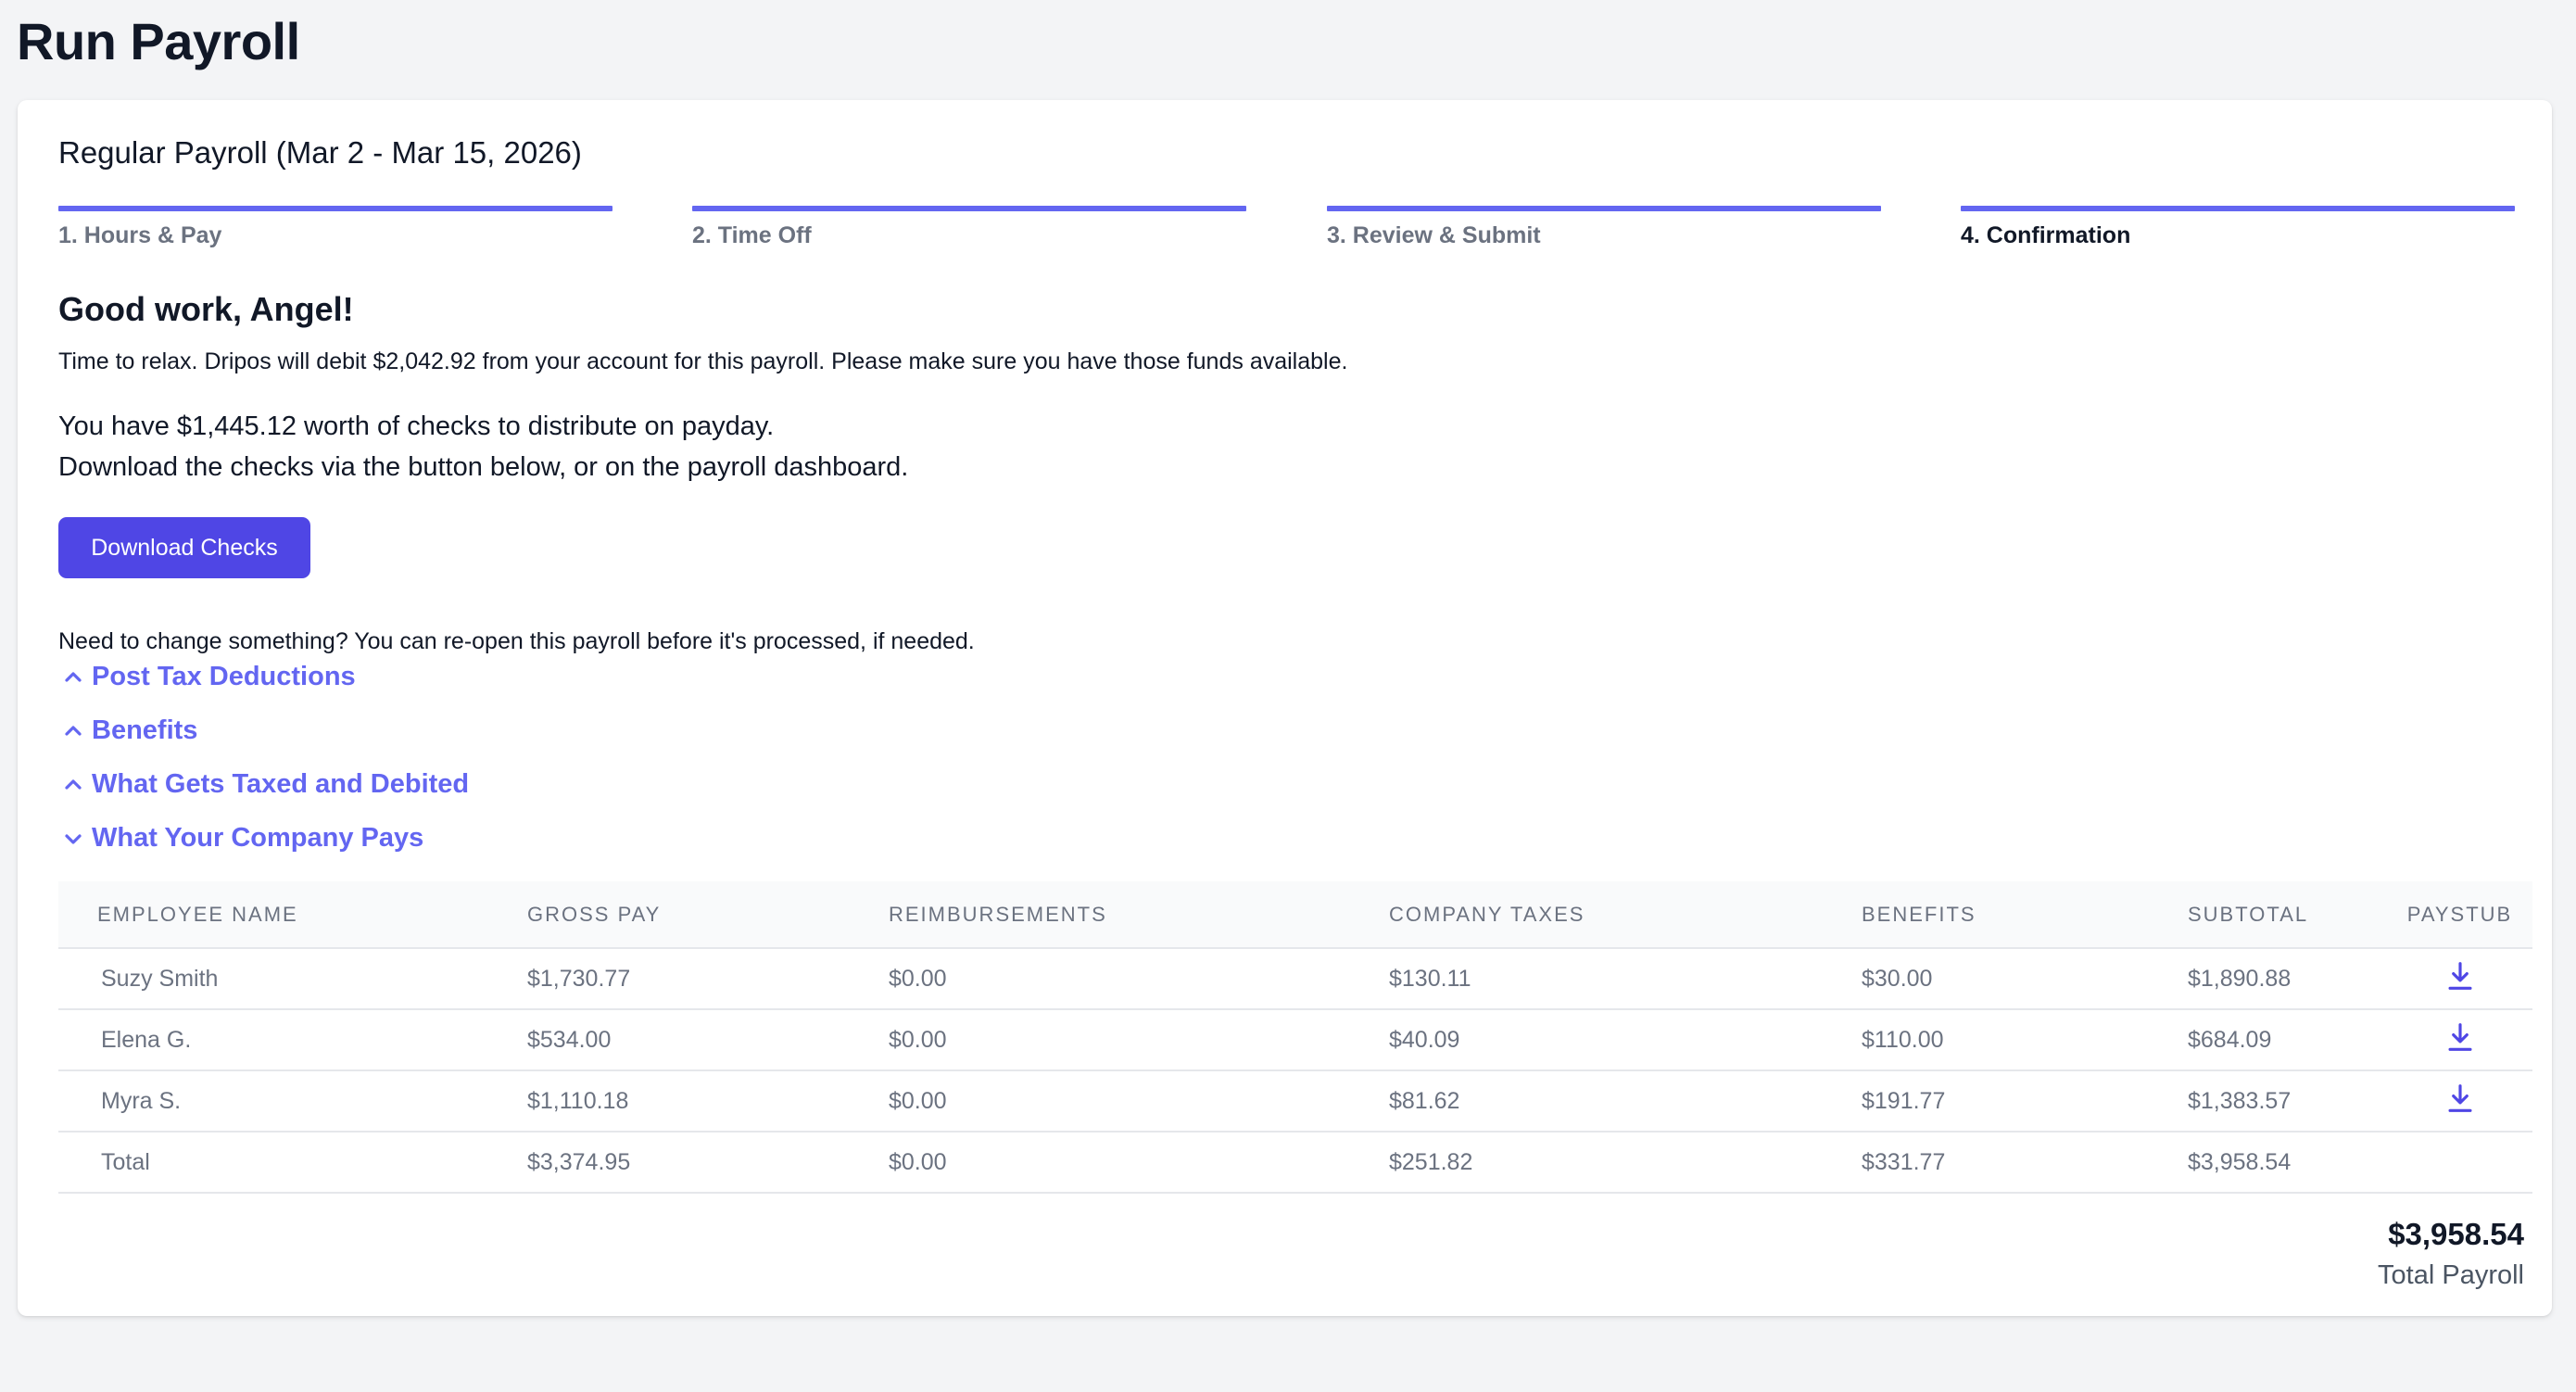  I want to click on employee-name: Elena G., so click(292, 1040).